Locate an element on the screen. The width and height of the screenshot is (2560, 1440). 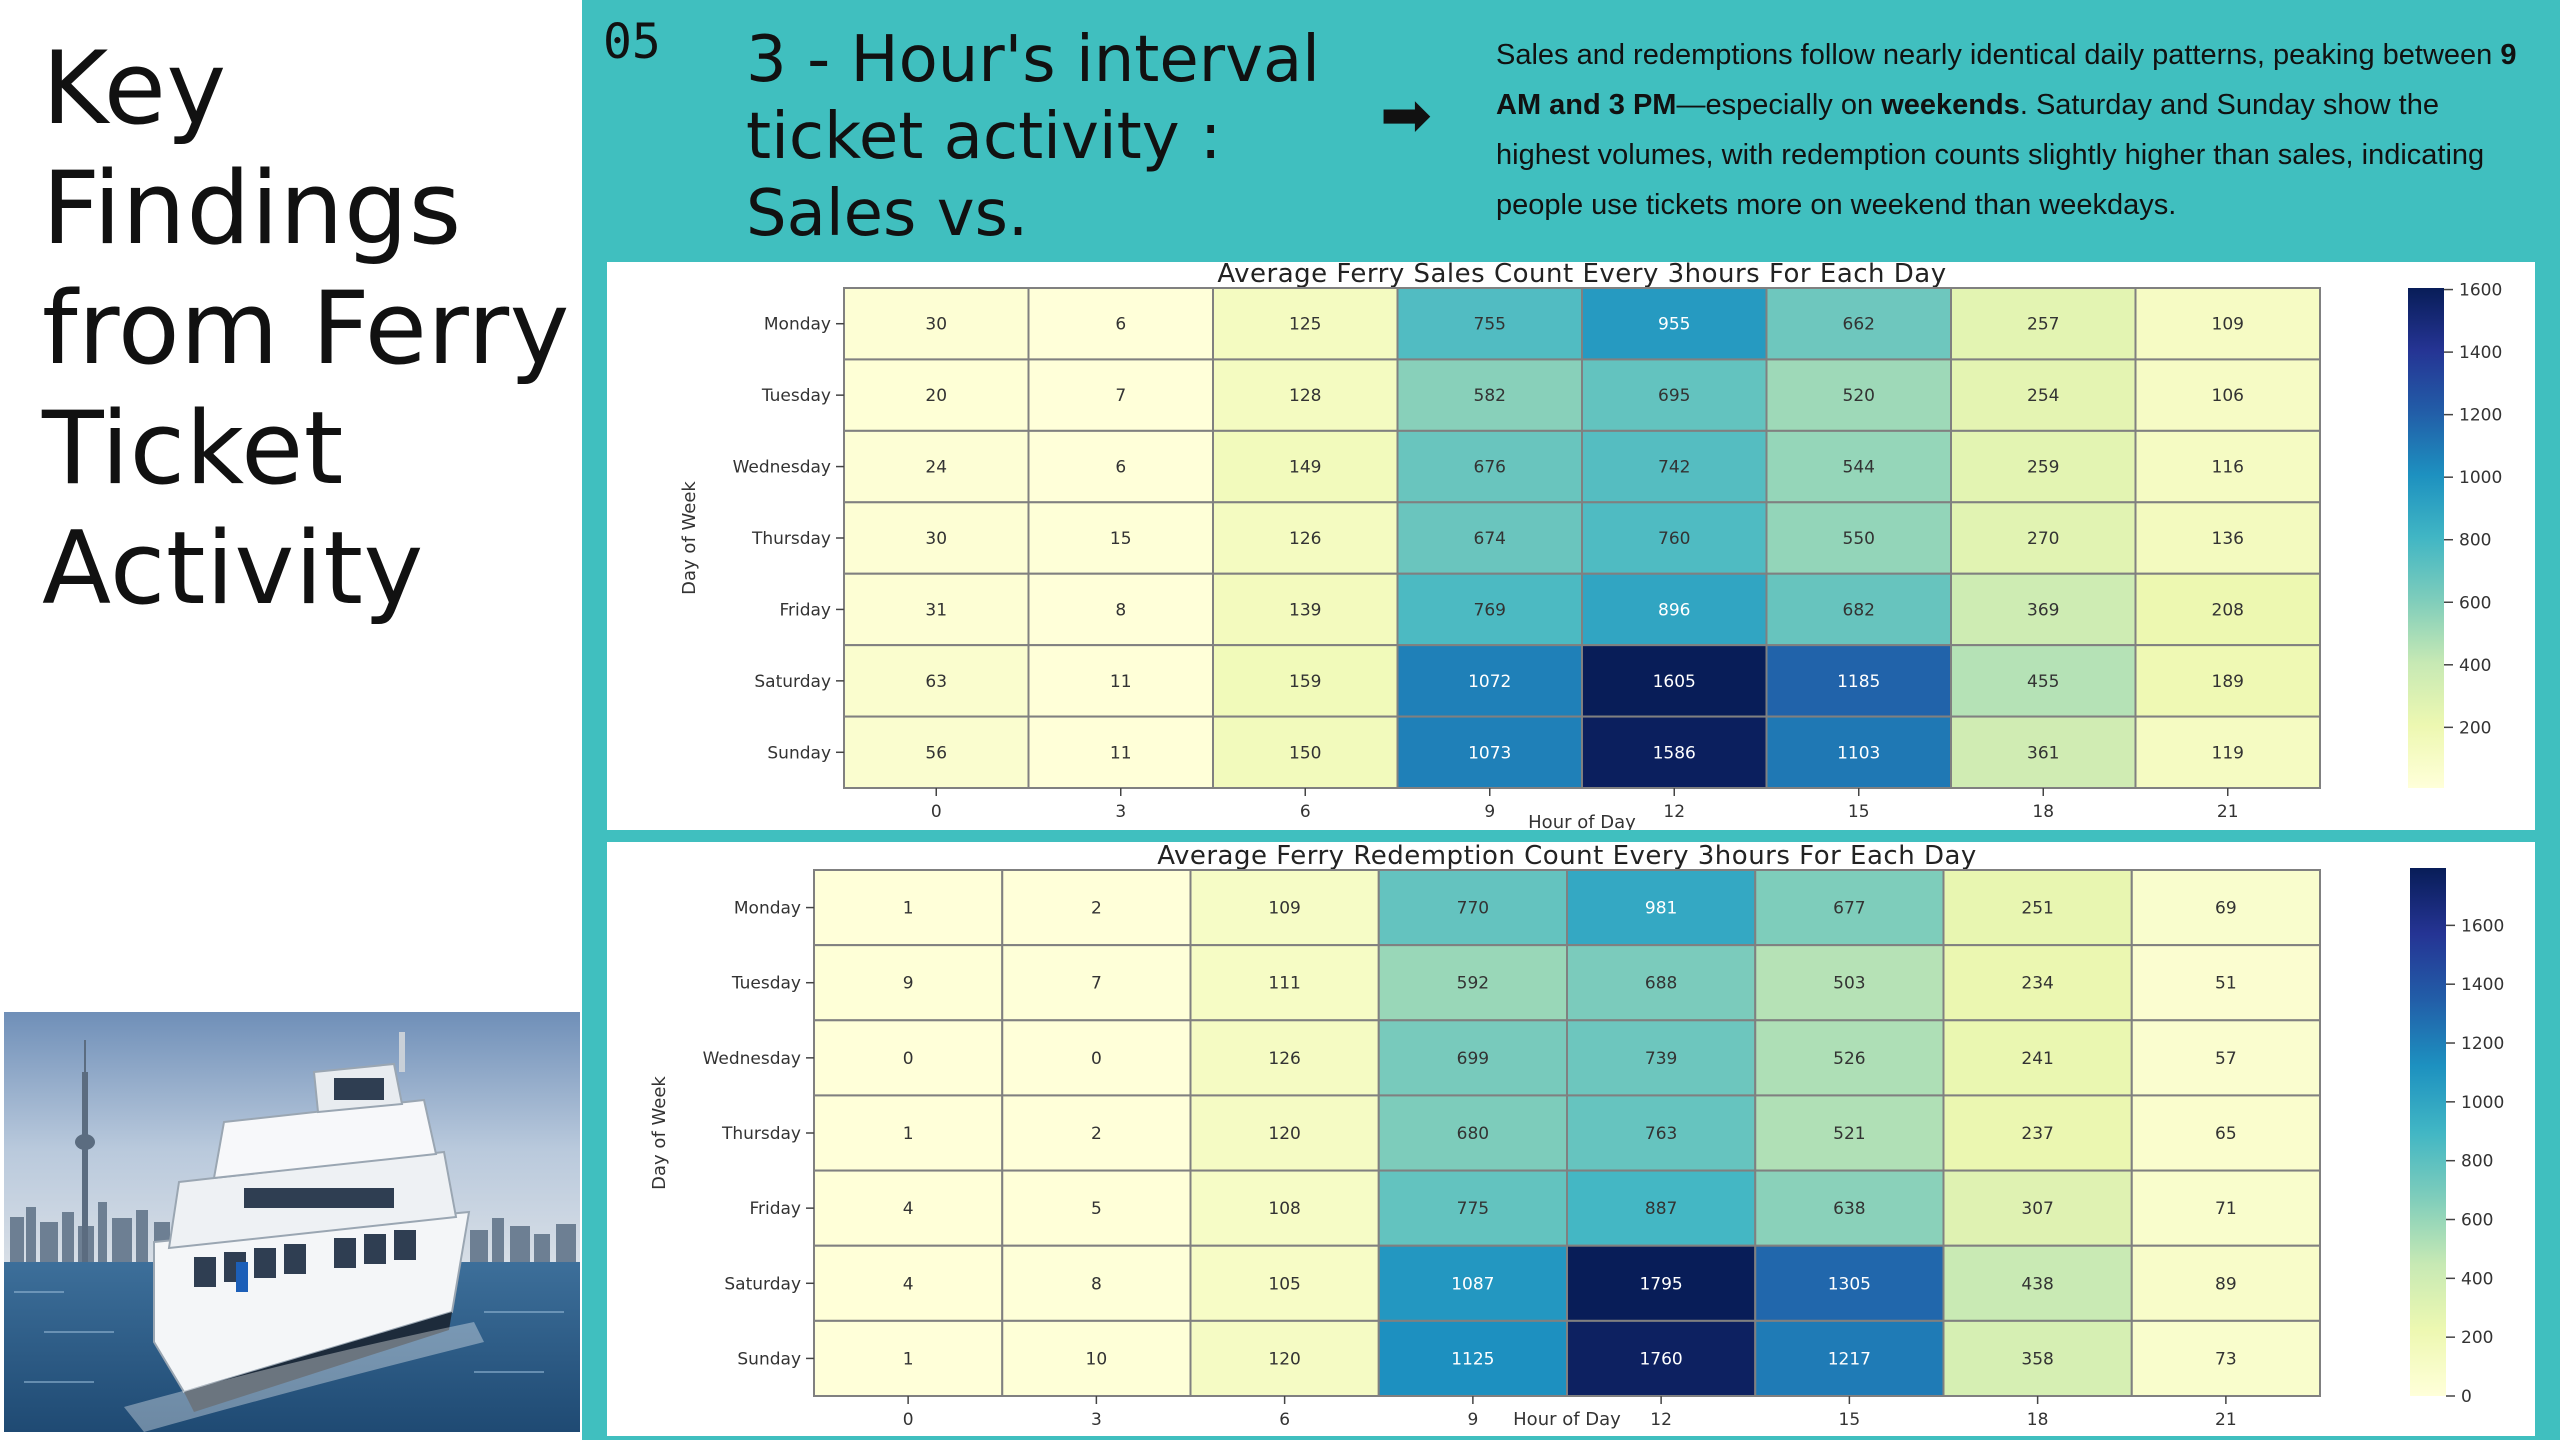
redemption-x-tick-label: 9 is located at coordinates (1472, 1420).